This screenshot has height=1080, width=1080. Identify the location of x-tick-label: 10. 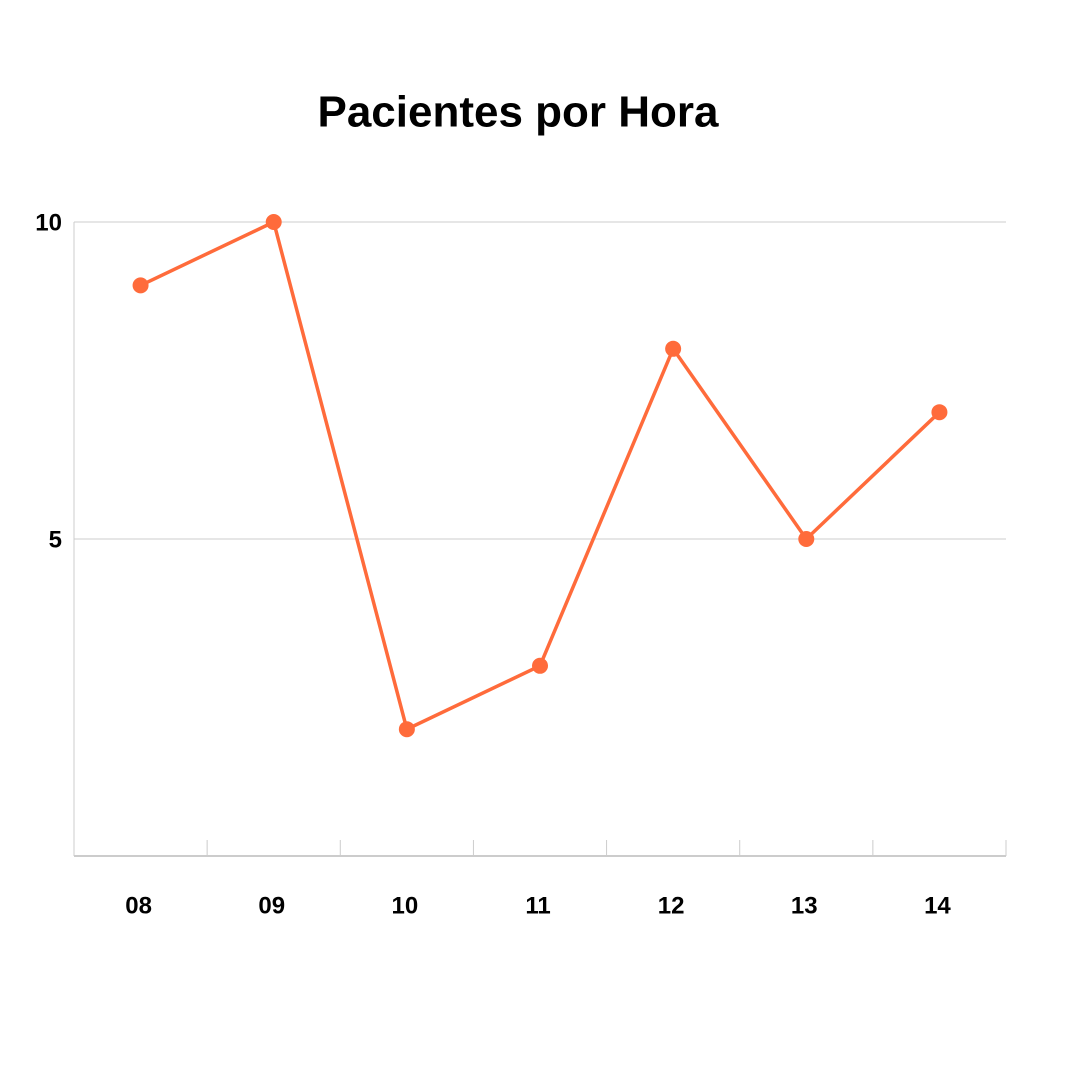
(405, 905).